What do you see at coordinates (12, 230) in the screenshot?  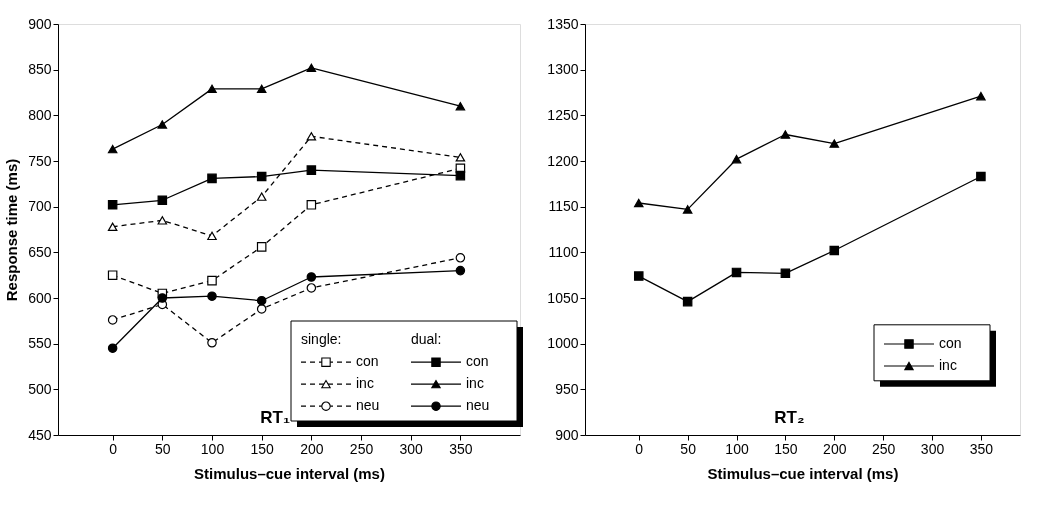 I see `y-axis-title: Response time (ms)` at bounding box center [12, 230].